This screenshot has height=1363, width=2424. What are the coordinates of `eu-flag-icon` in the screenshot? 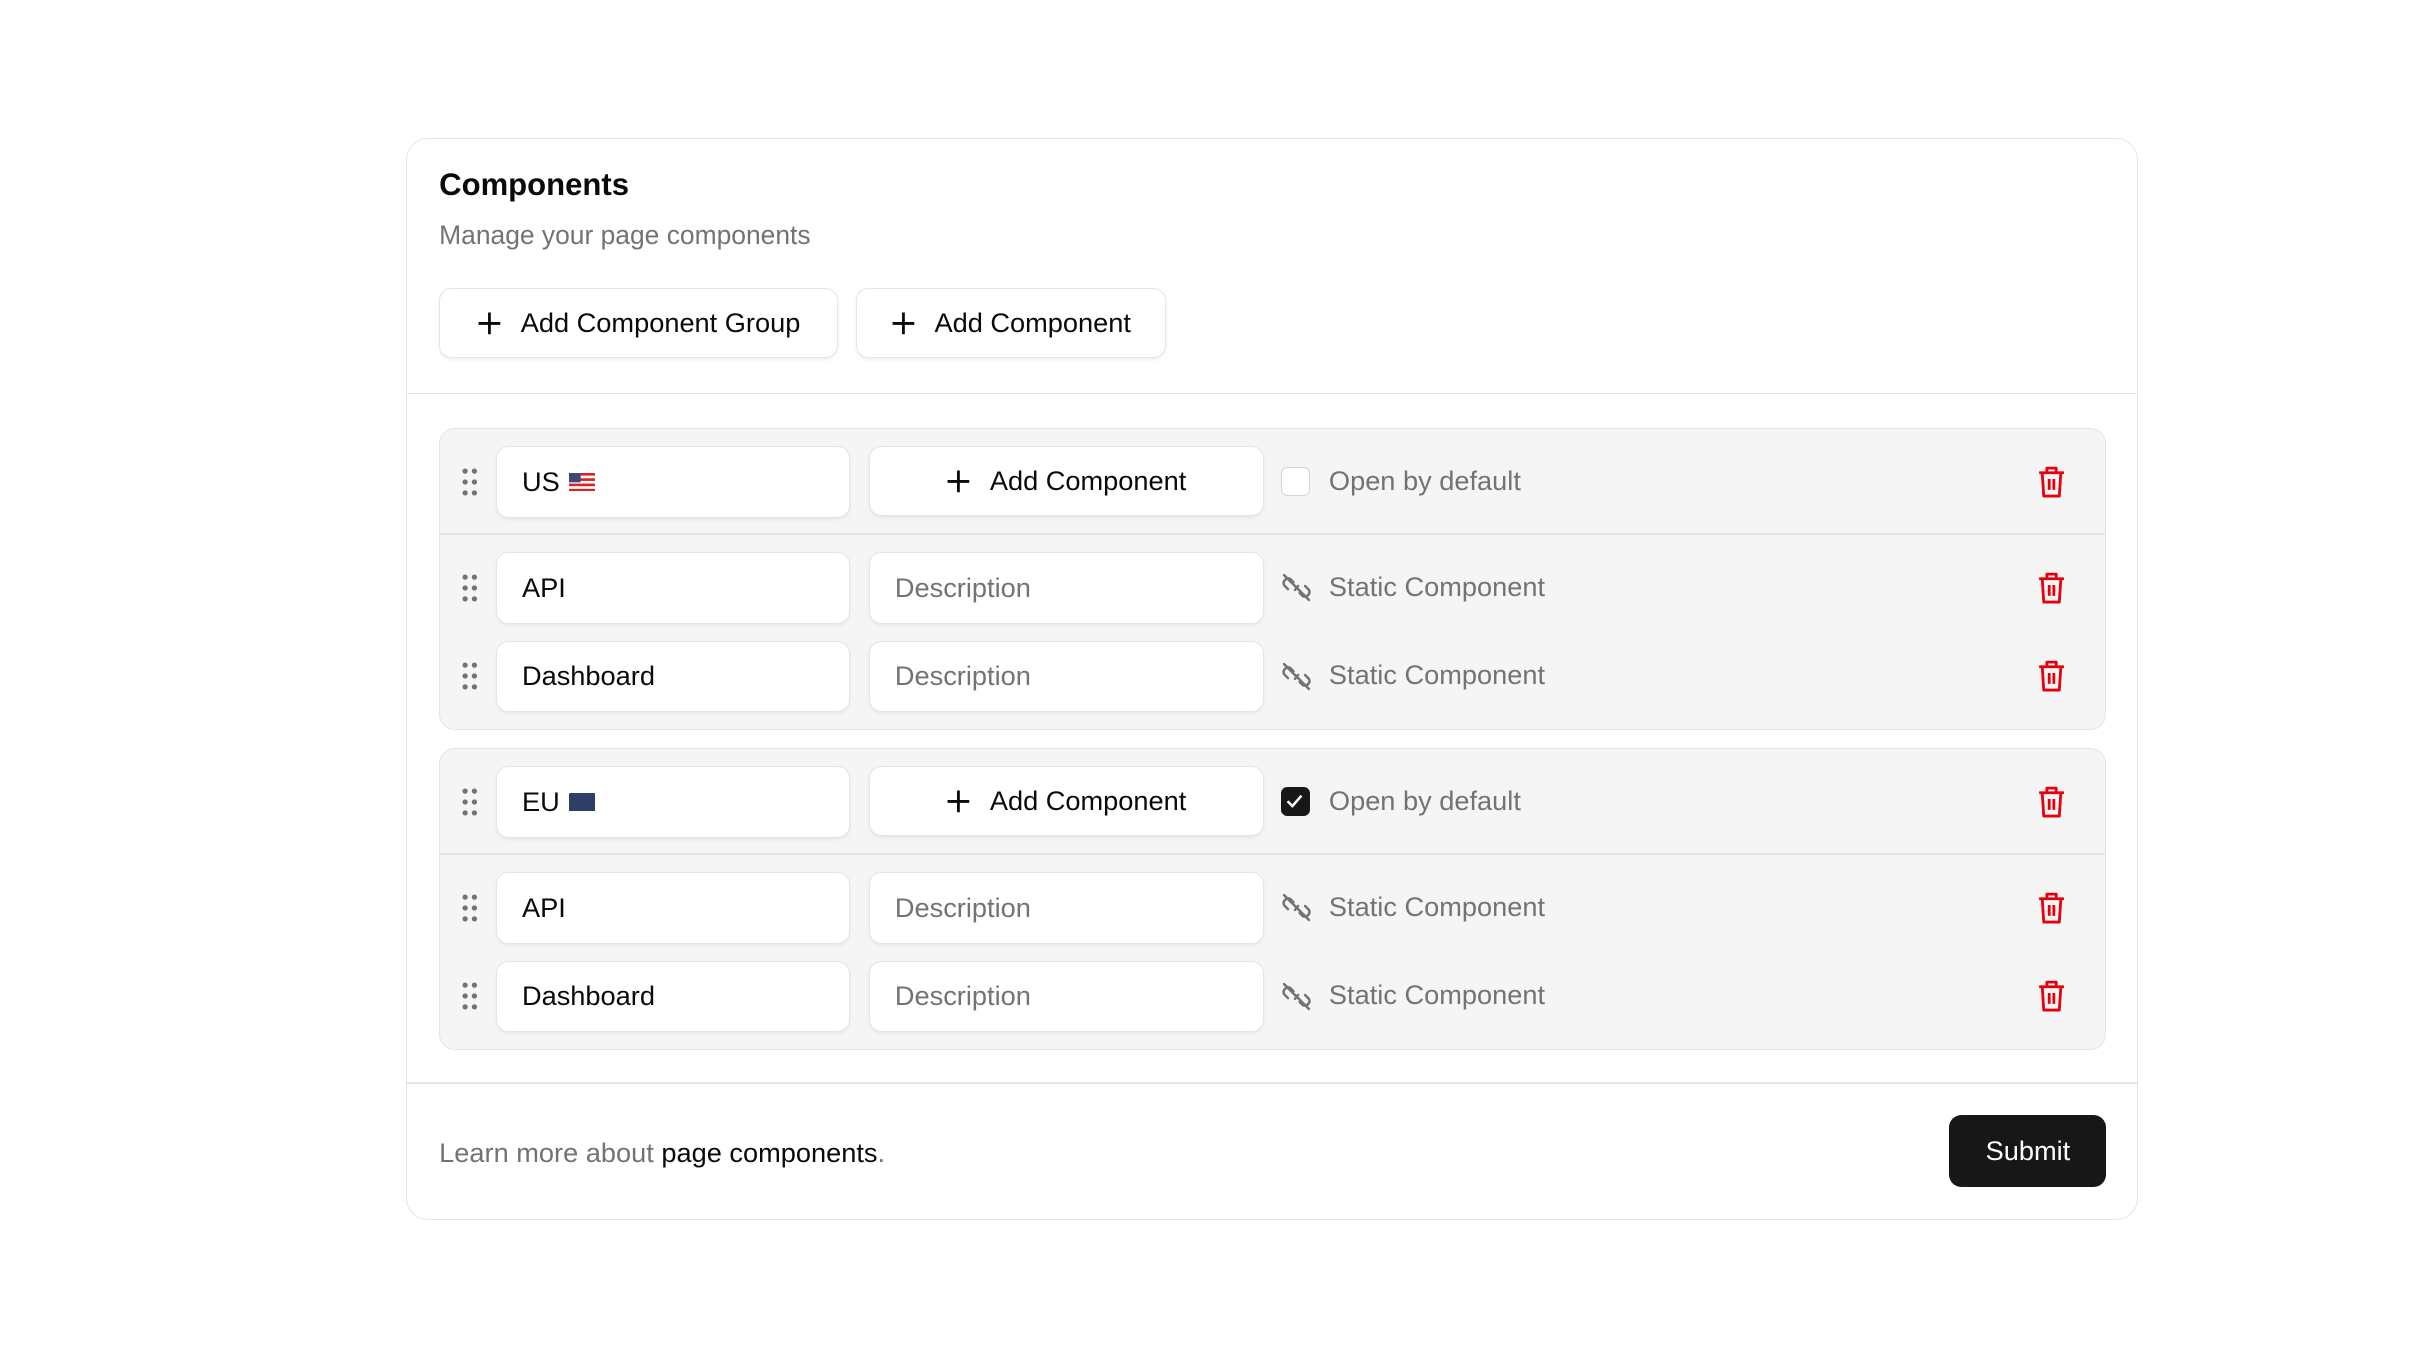 It's located at (582, 802).